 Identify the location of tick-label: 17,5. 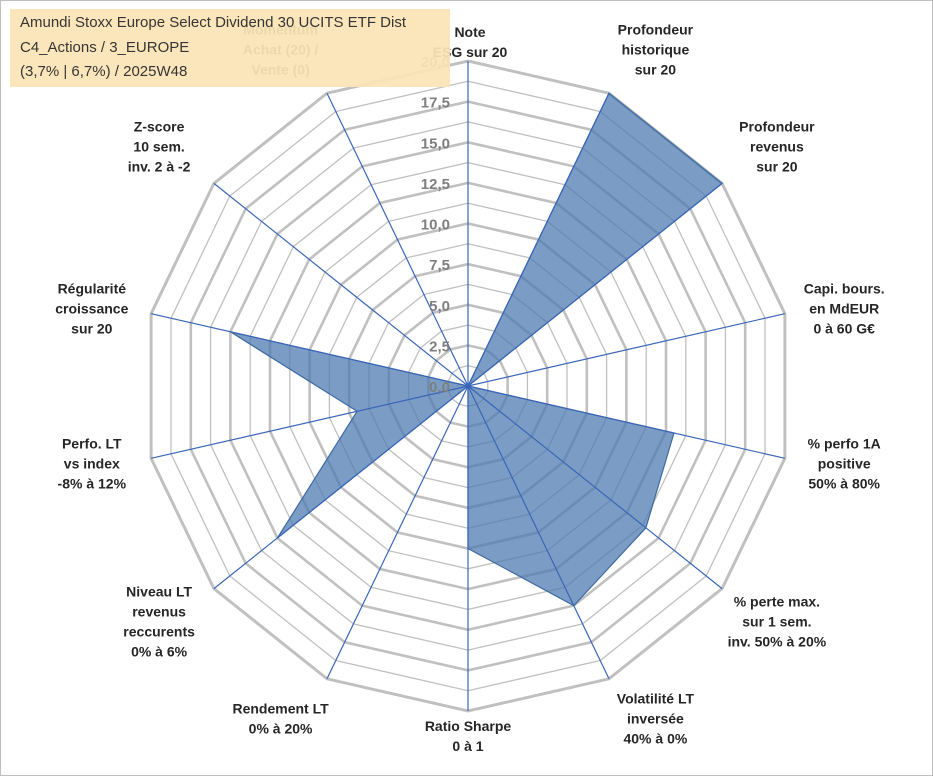
(435, 103).